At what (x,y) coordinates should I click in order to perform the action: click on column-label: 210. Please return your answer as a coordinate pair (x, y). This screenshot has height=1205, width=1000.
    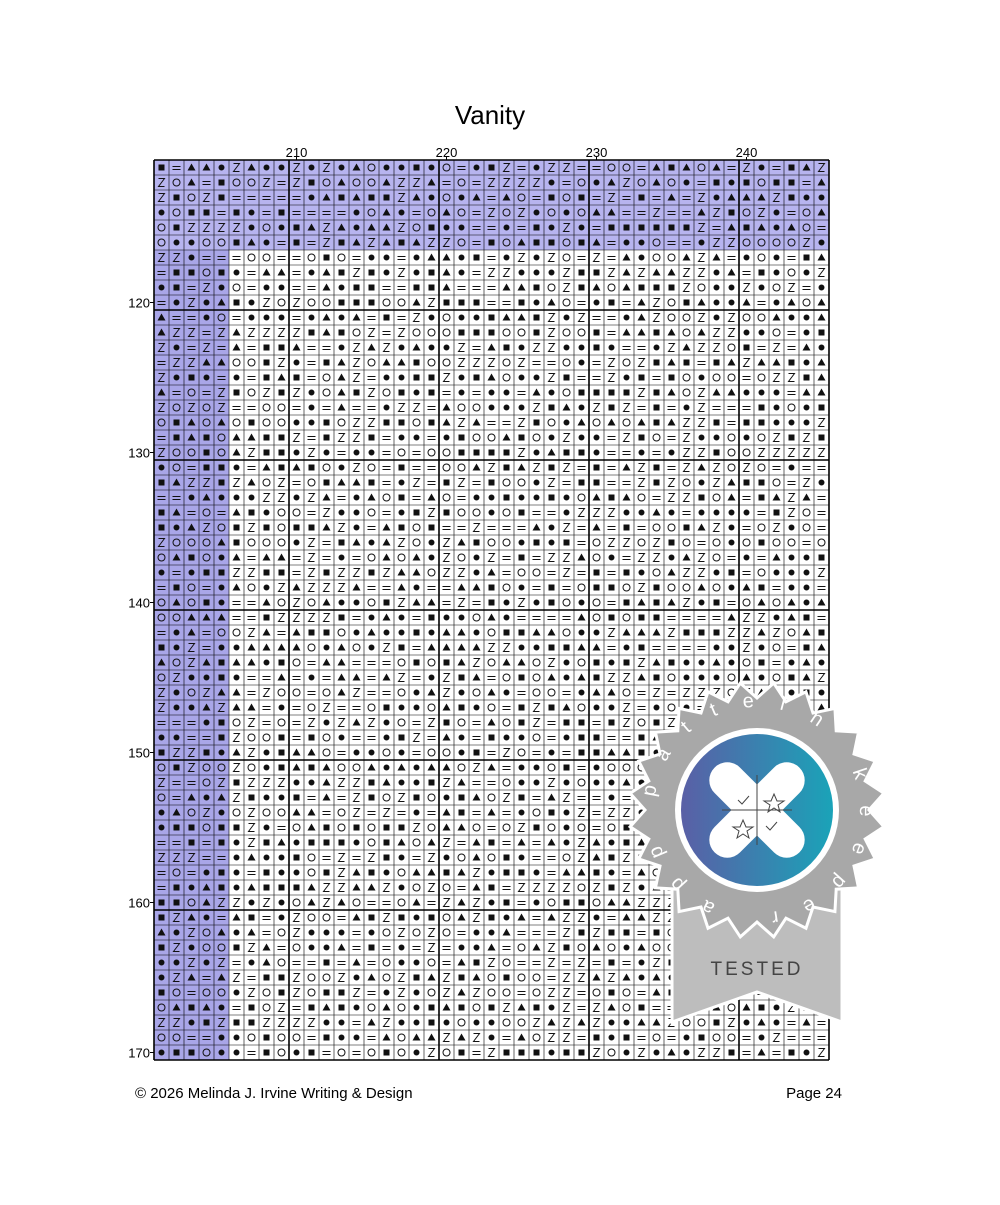
    Looking at the image, I should click on (297, 152).